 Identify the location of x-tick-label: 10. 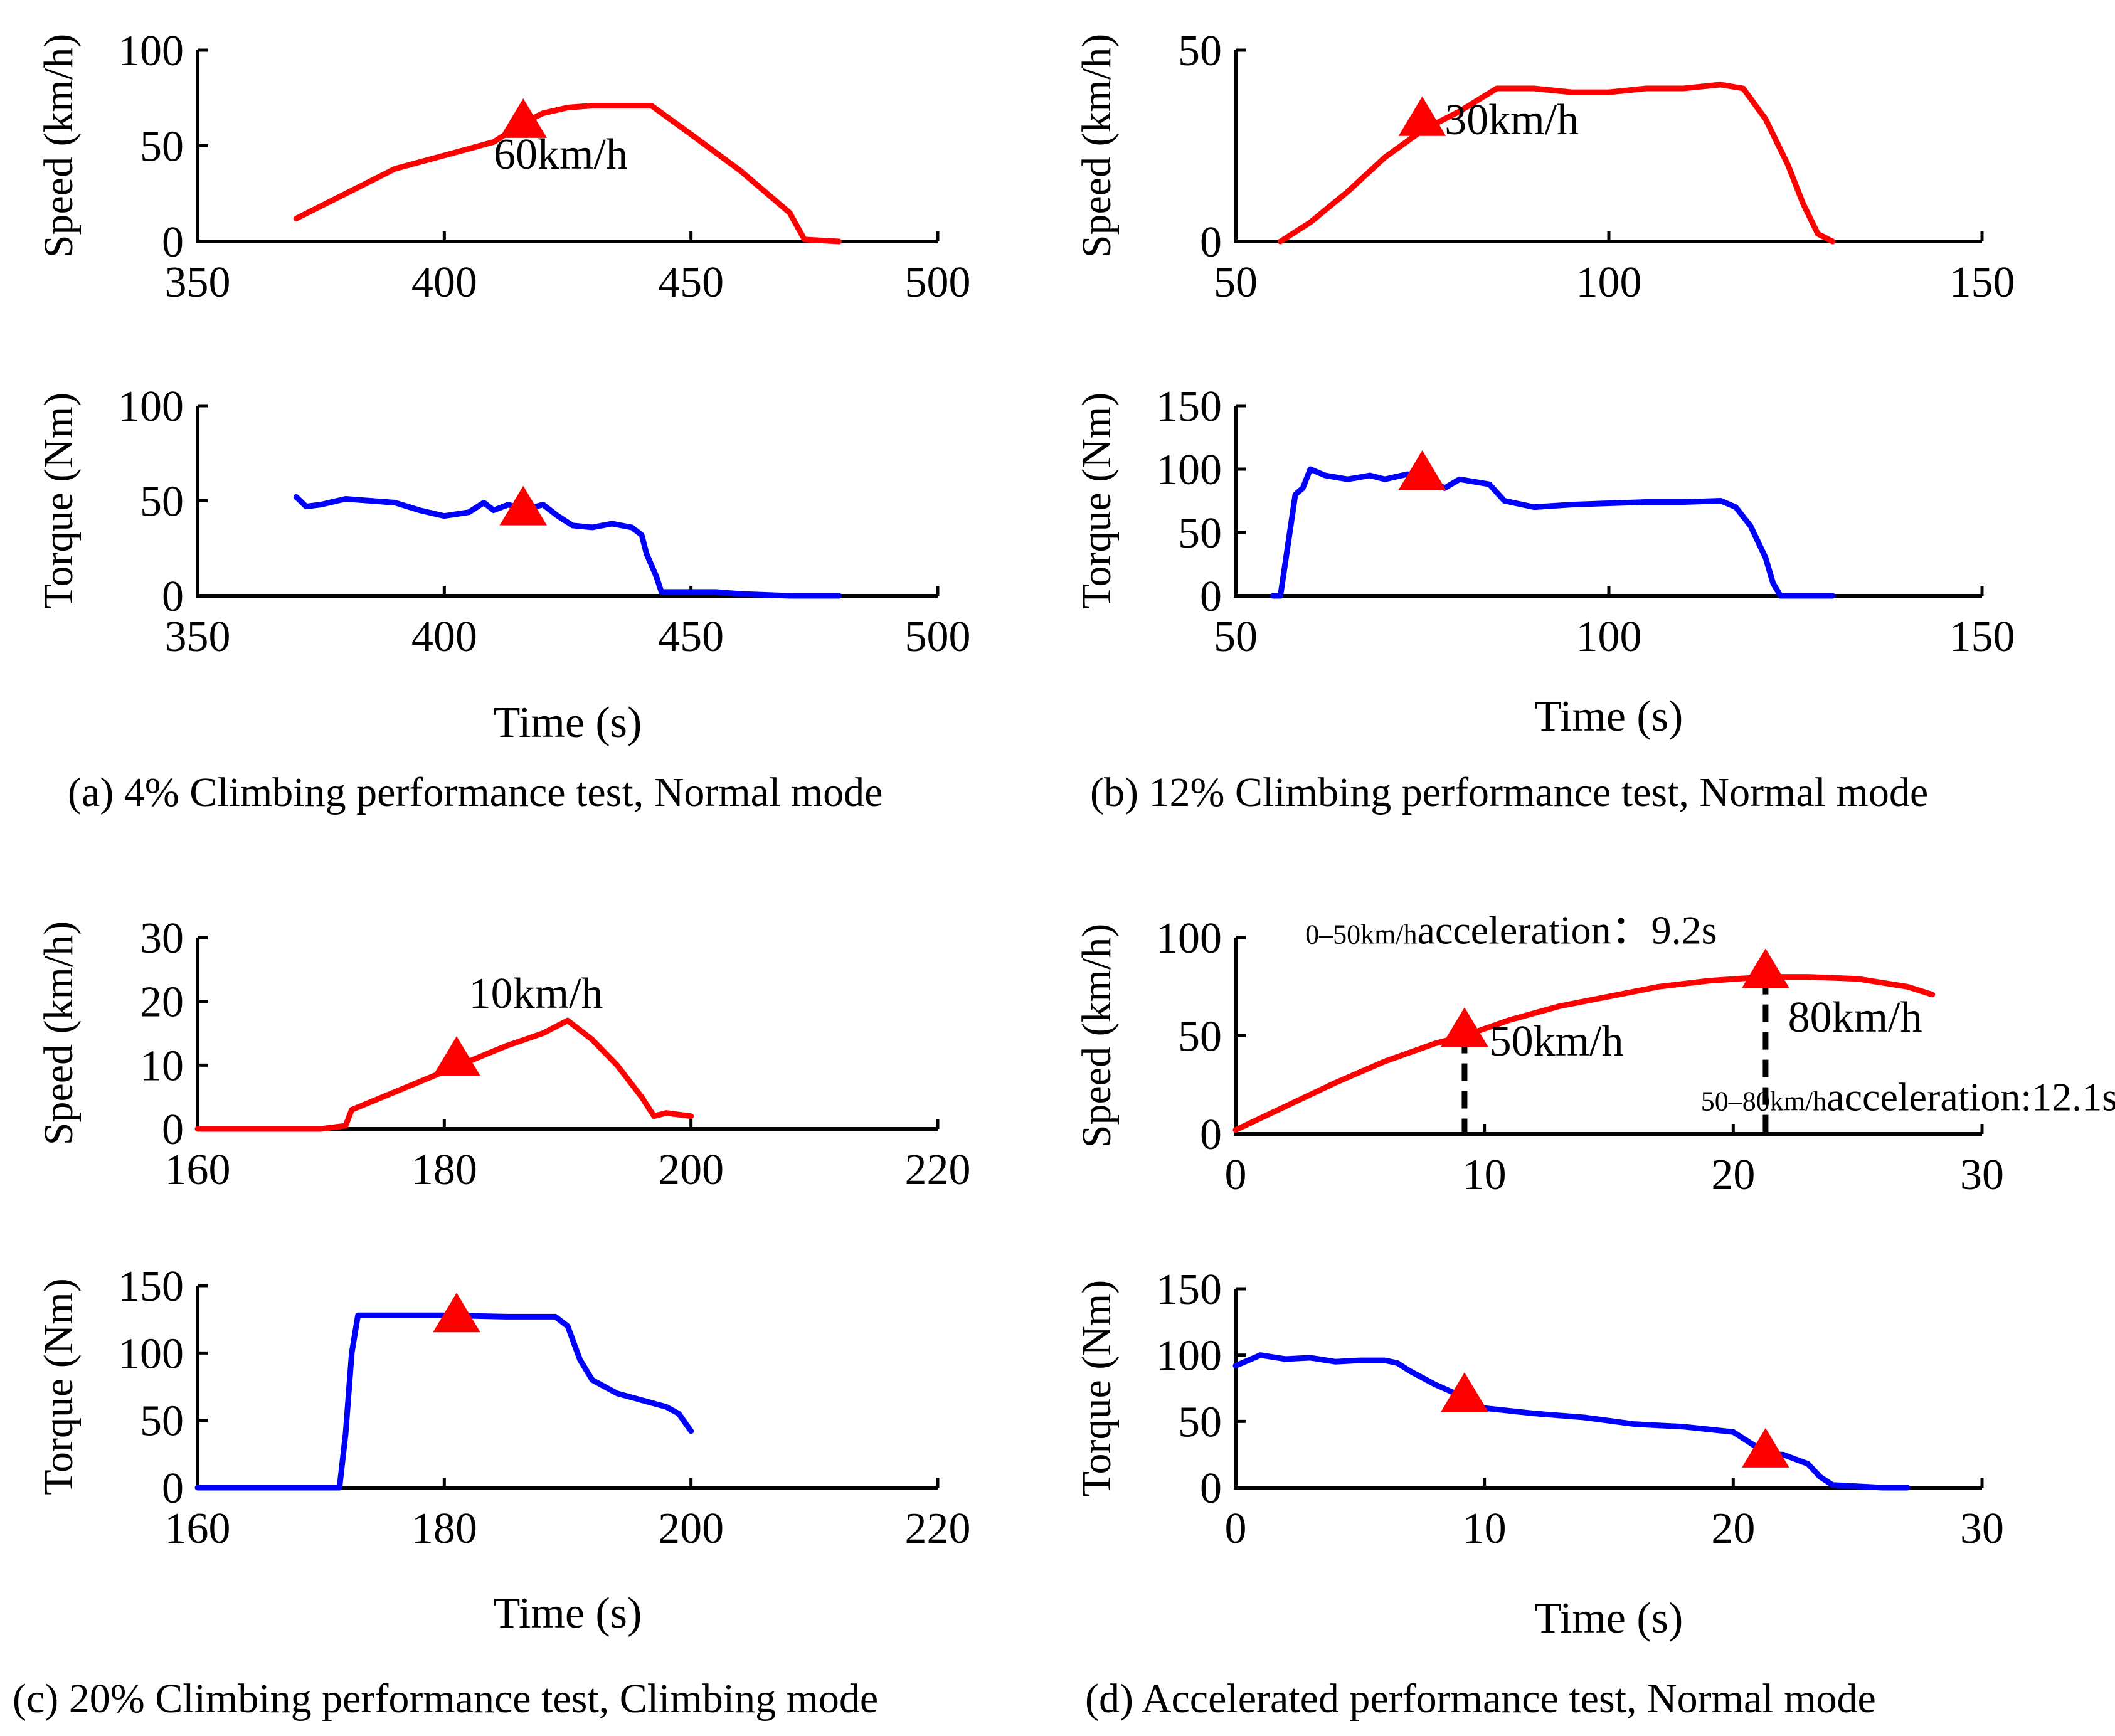
(1485, 1529).